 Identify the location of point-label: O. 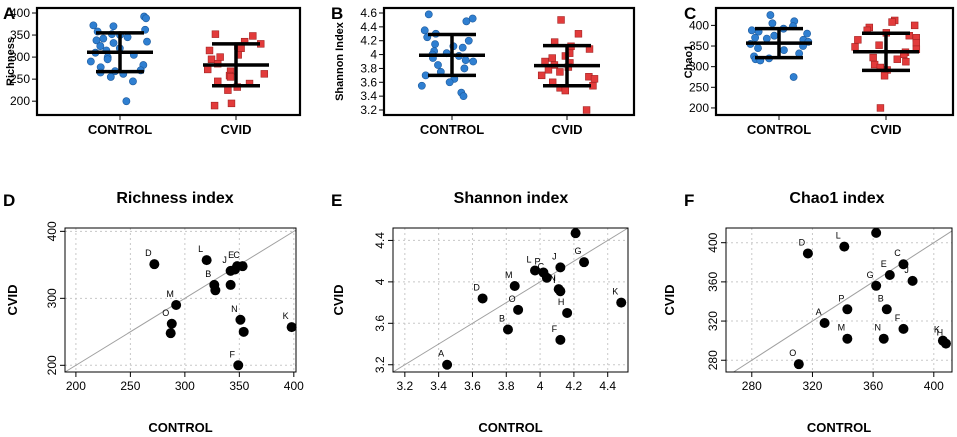
(512, 299).